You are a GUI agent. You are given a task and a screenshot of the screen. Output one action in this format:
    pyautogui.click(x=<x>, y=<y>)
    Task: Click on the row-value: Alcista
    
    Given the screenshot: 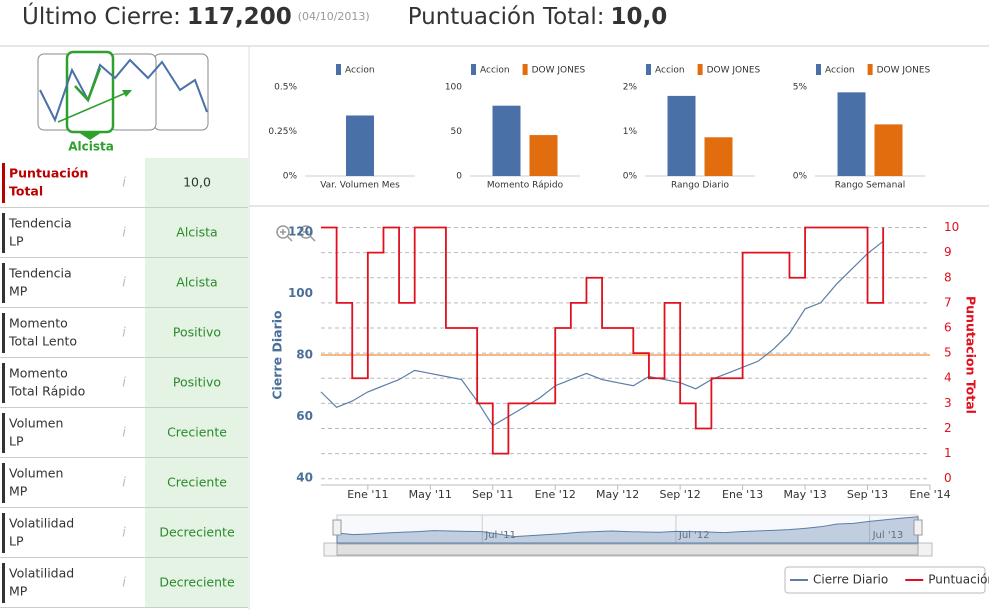 What is the action you would take?
    pyautogui.click(x=196, y=282)
    